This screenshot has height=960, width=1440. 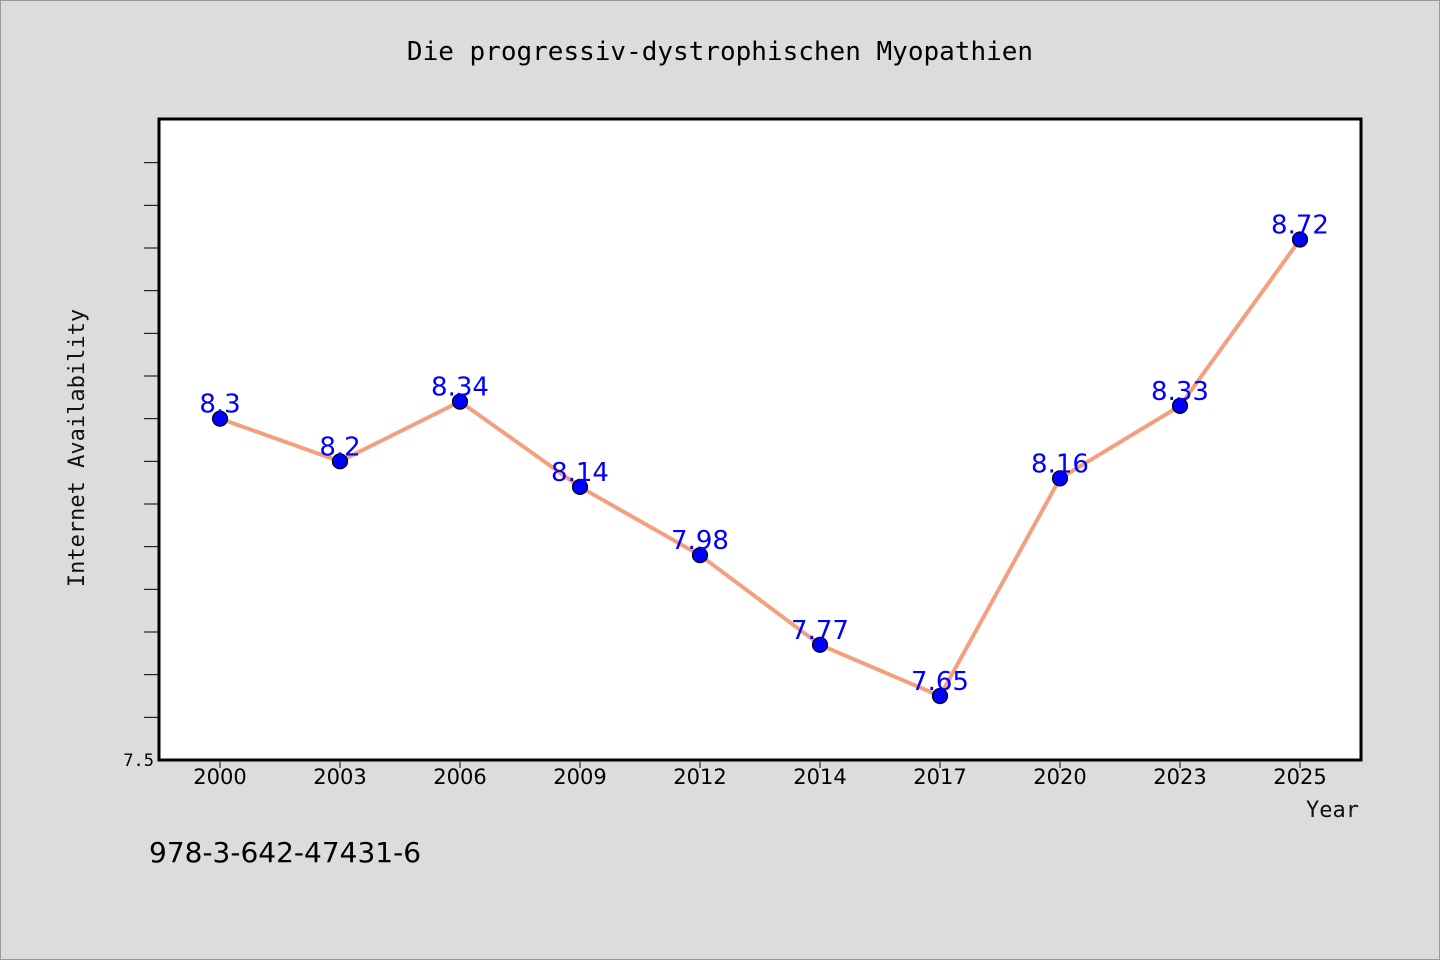 I want to click on chart-title: Die progressiv-dystrophischen Myopathien, so click(x=720, y=52).